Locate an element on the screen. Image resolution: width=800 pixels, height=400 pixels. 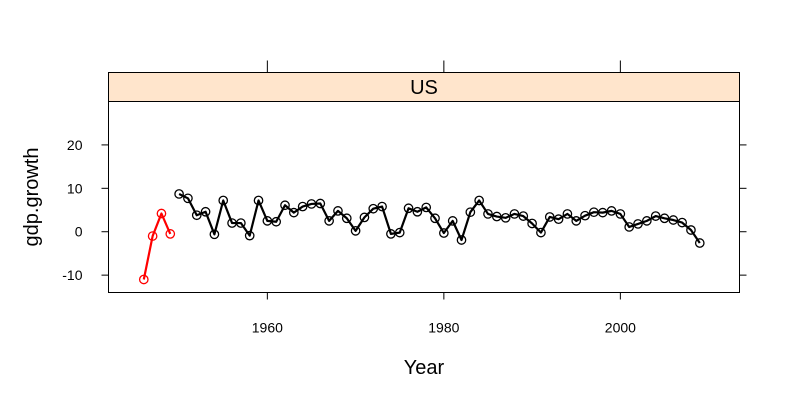
panel-strip is located at coordinates (424, 87).